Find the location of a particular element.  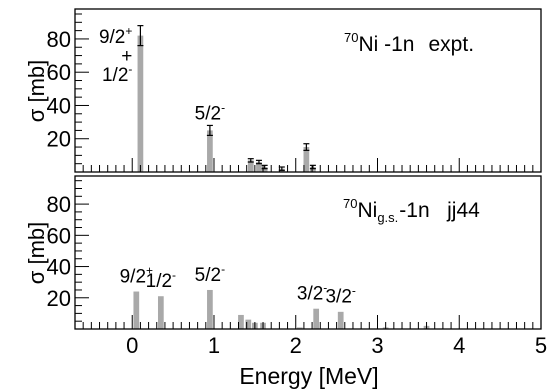

bottom-y-axis-label: σ [mb] is located at coordinates (36, 253).